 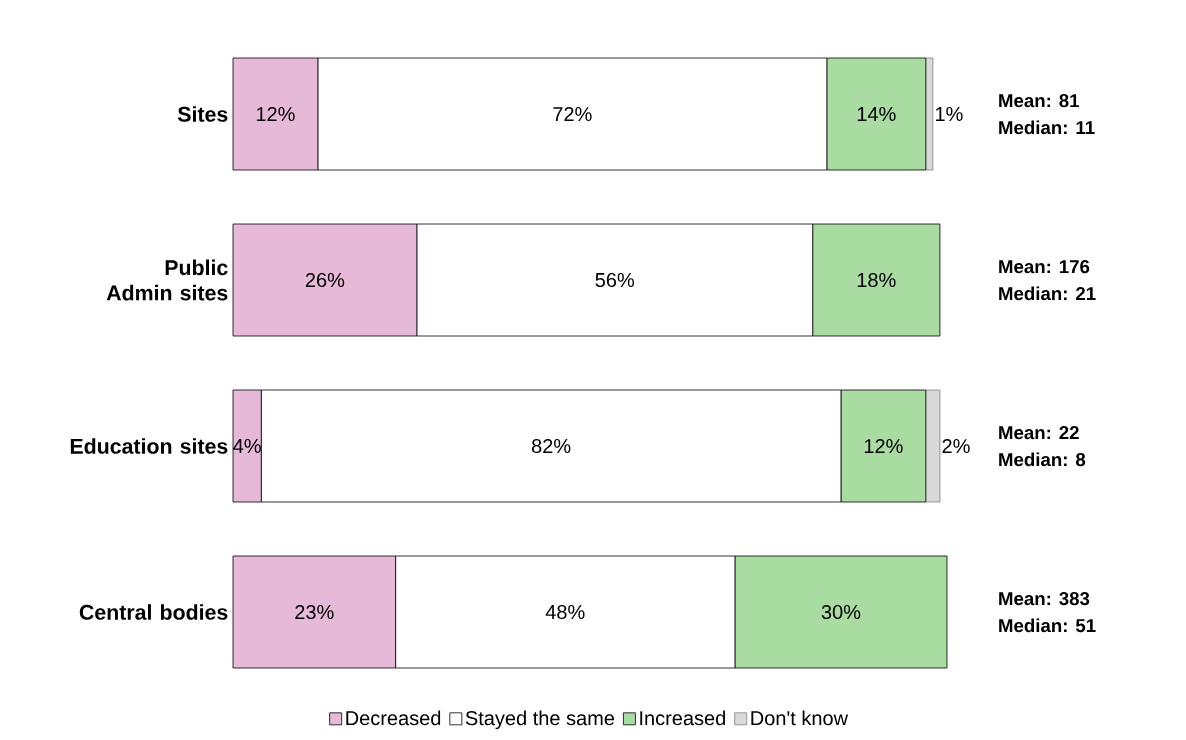 I want to click on text: Mean: 383, so click(x=1044, y=599).